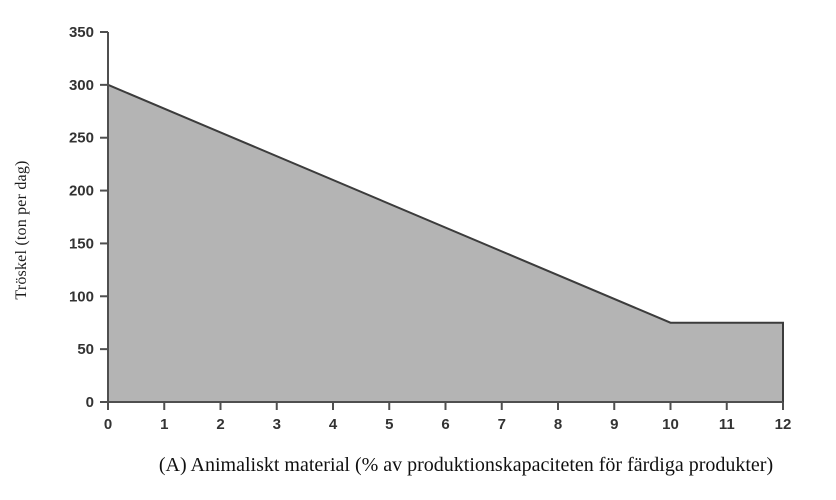 The width and height of the screenshot is (836, 500). Describe the element at coordinates (21, 230) in the screenshot. I see `y-axis-title: Tröskel (ton per dag)` at that location.